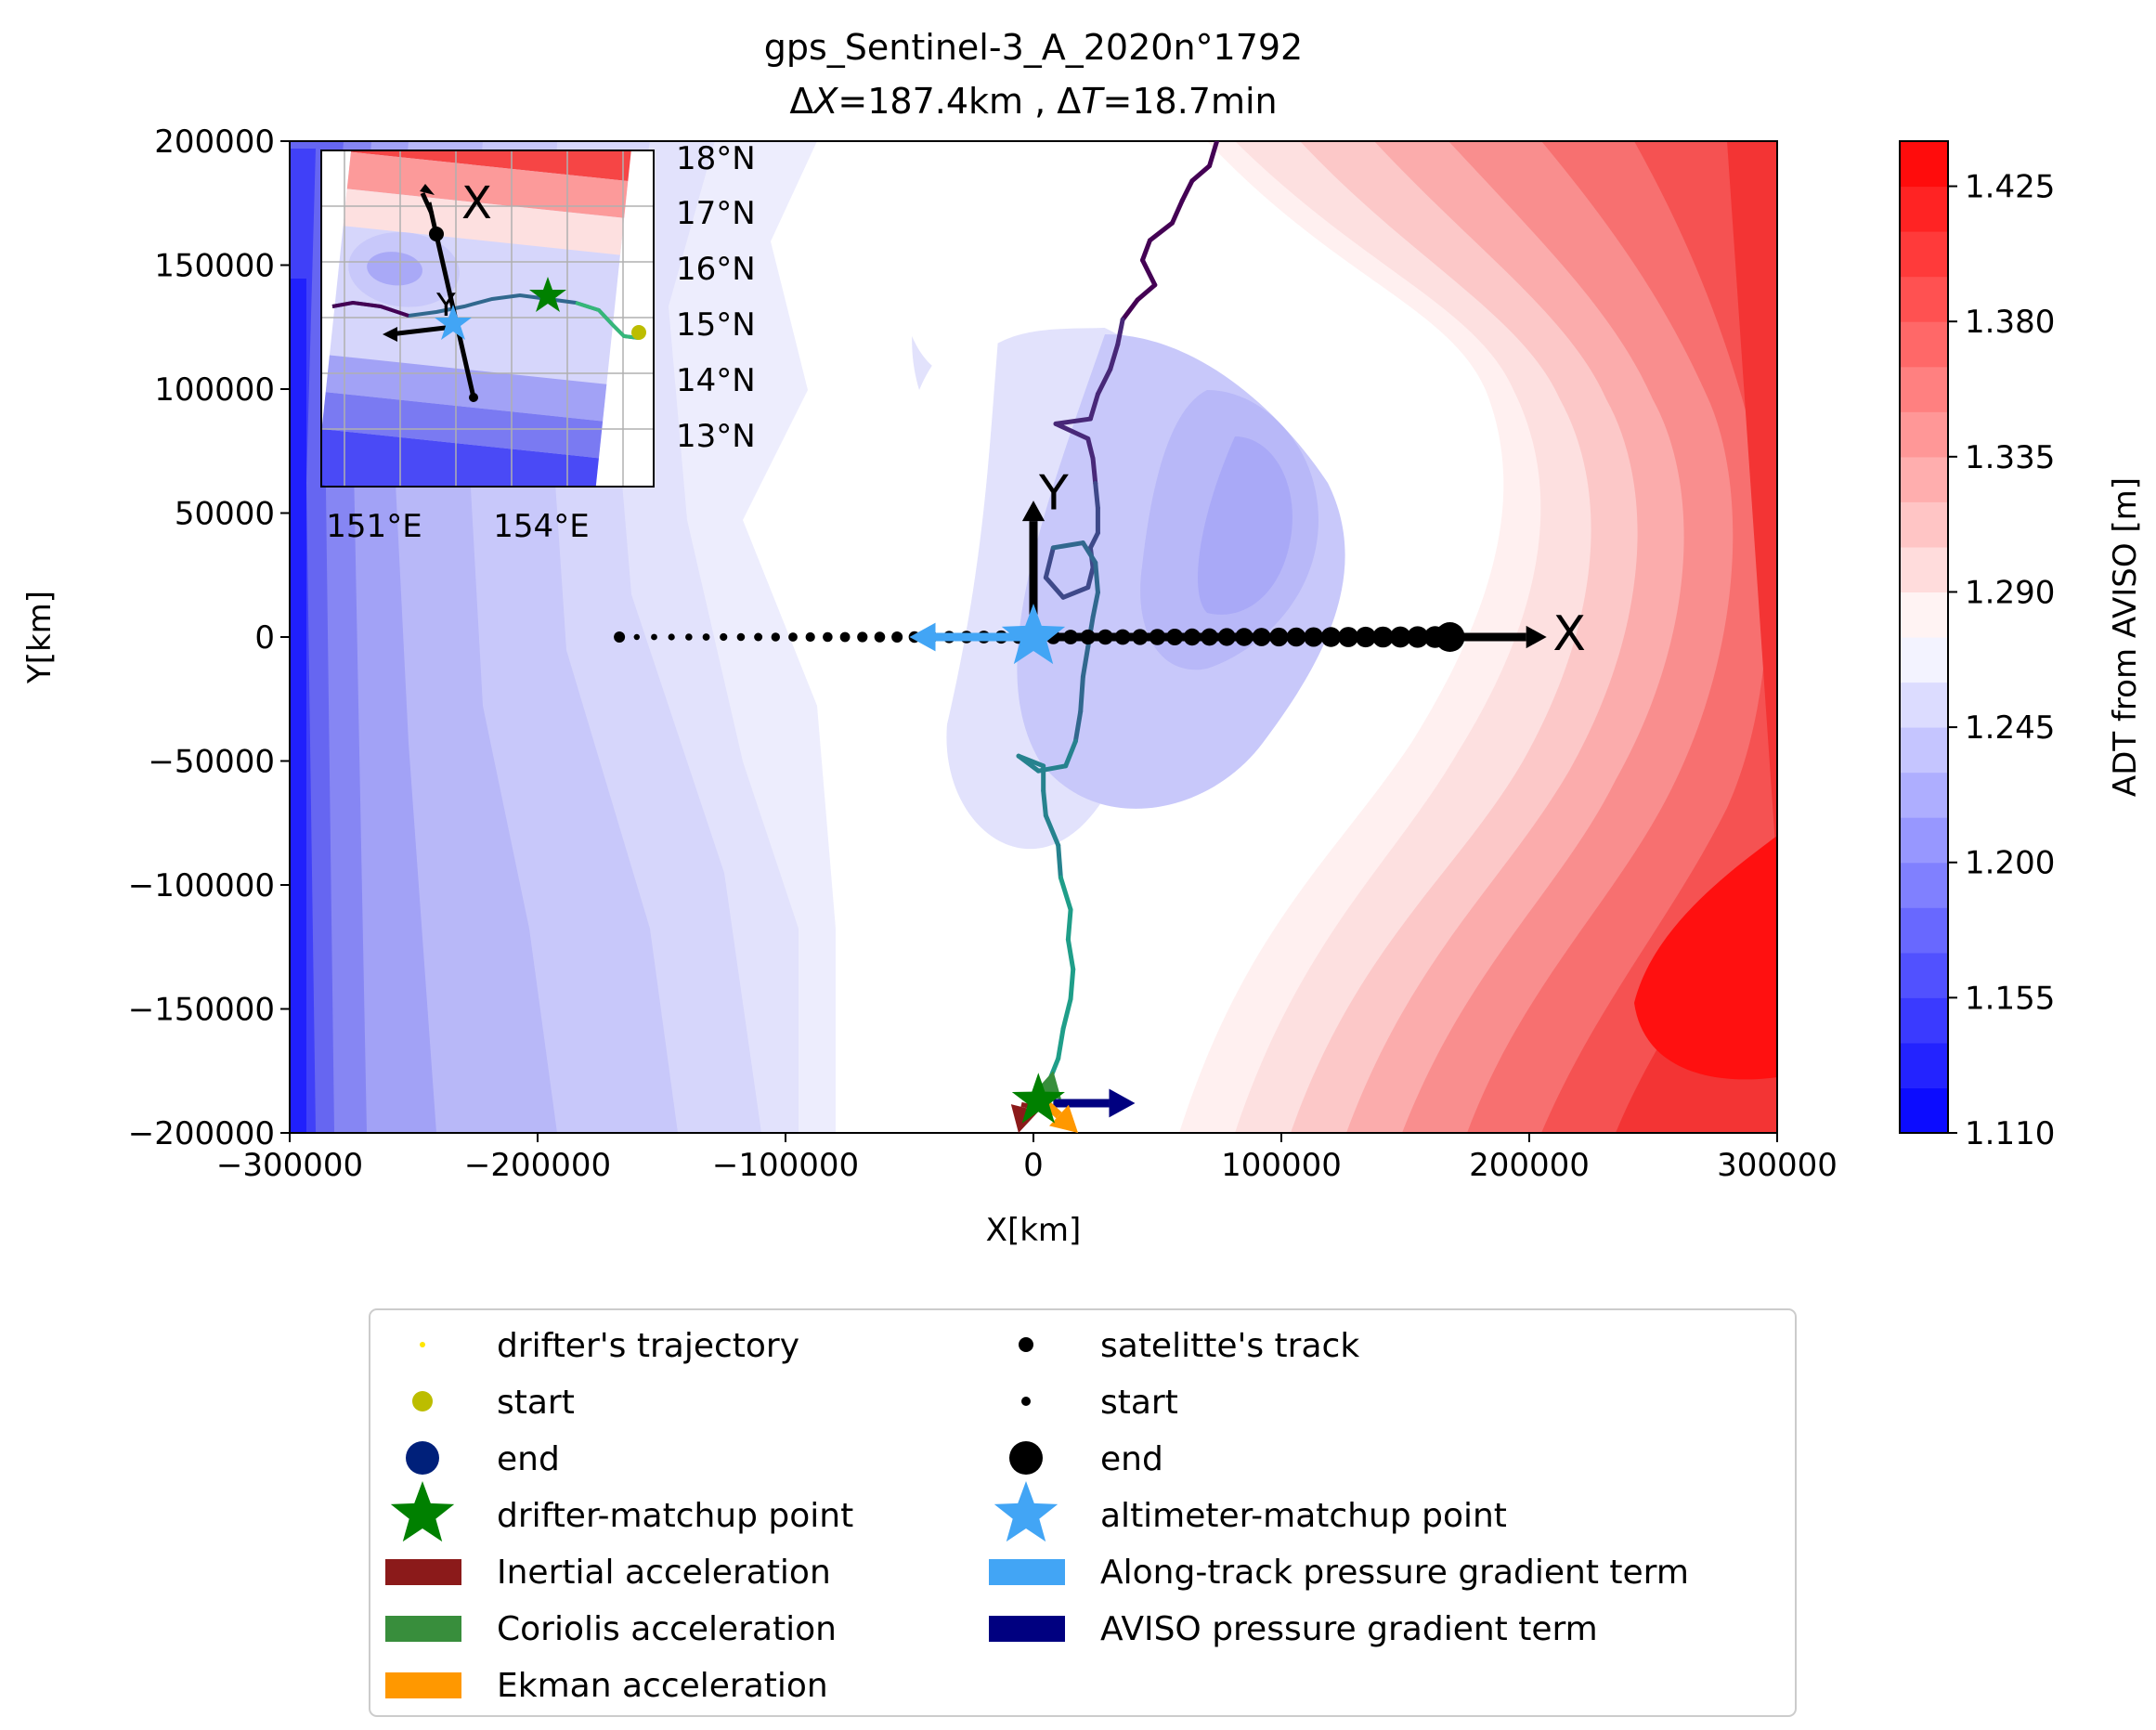 The image size is (2156, 1730). I want to click on colorbar-tick-label: 1.245, so click(2010, 728).